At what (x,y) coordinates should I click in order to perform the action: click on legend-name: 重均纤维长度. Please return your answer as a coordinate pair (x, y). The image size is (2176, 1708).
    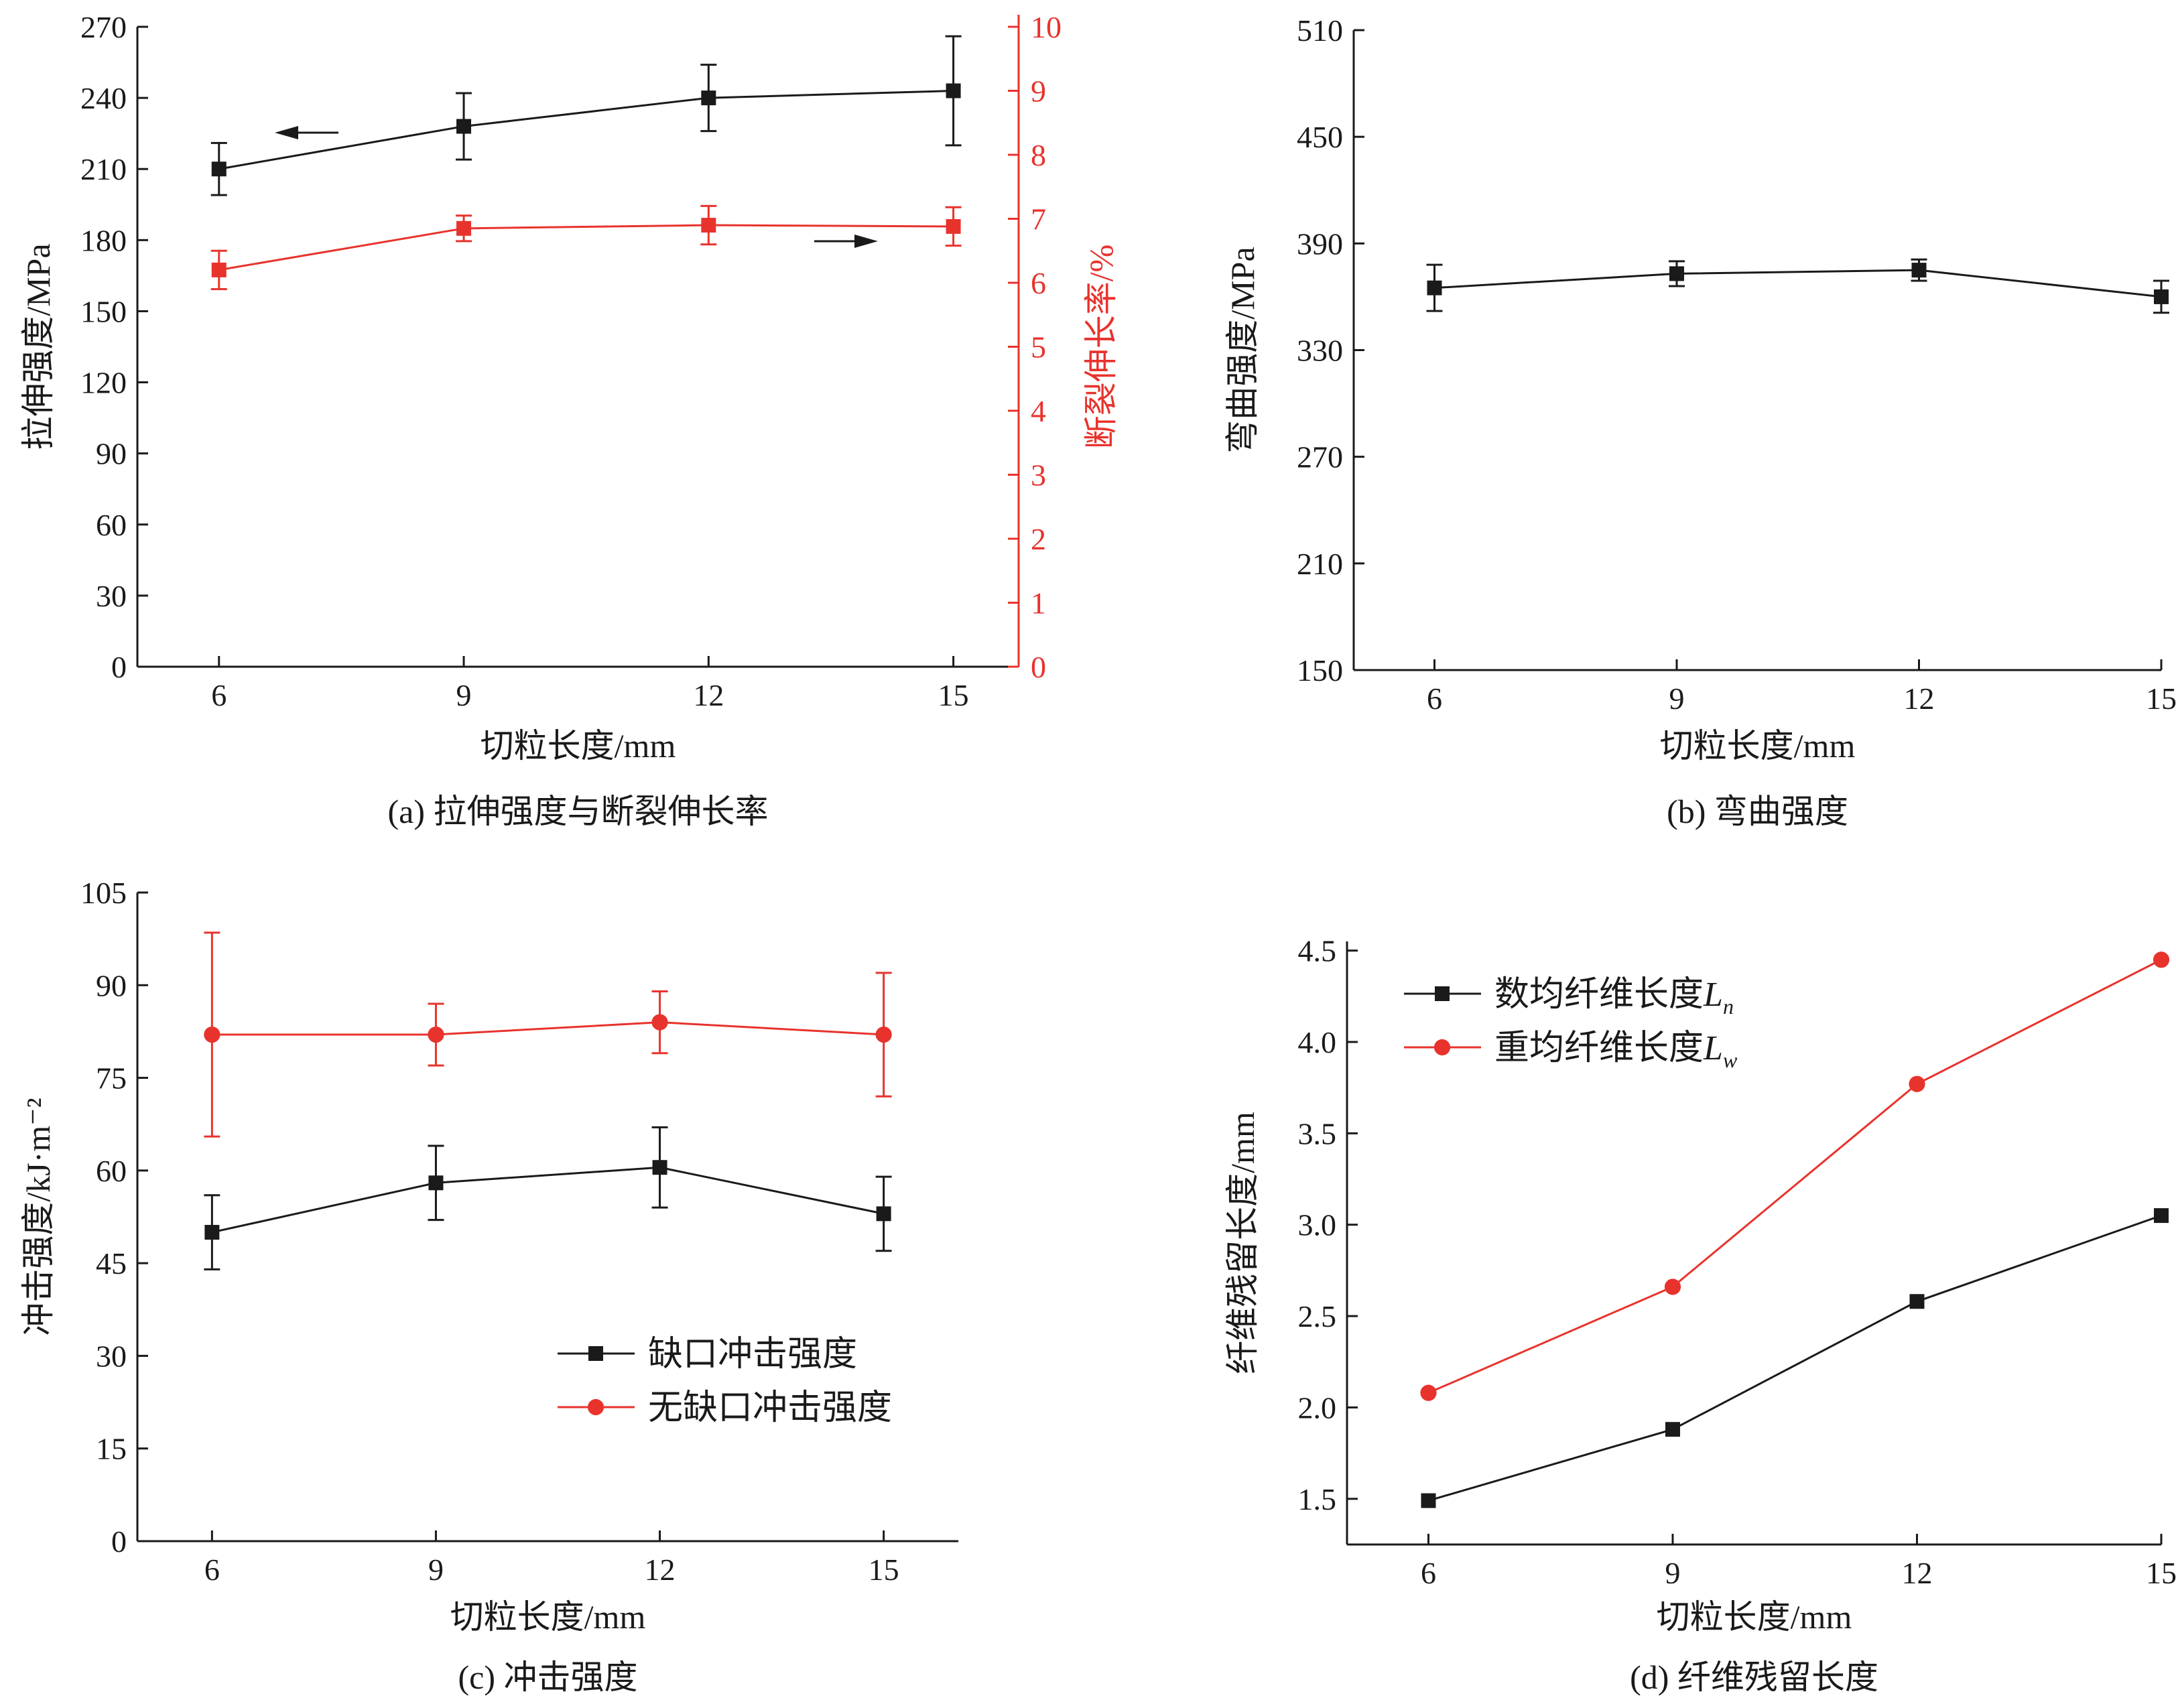
    Looking at the image, I should click on (1599, 1048).